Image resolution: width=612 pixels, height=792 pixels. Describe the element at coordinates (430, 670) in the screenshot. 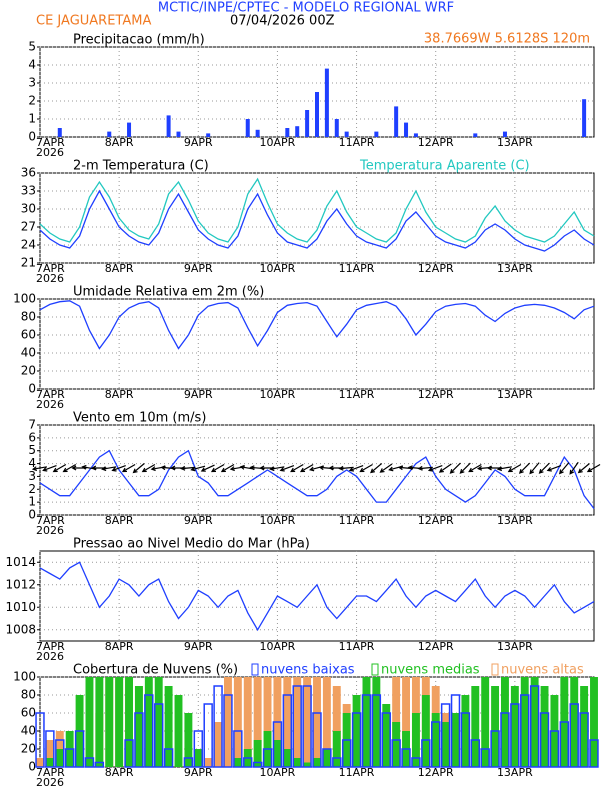

I see `legend-entry: nuvens medias` at that location.